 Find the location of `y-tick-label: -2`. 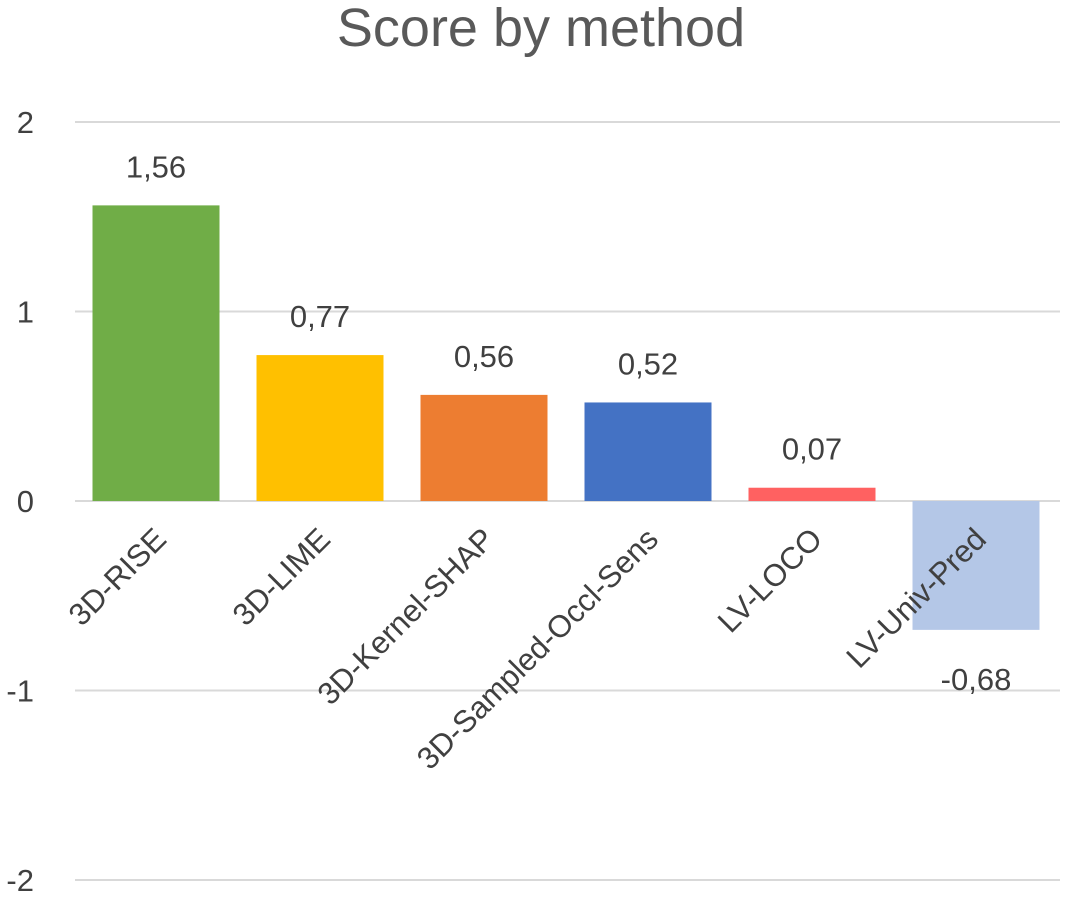

y-tick-label: -2 is located at coordinates (20, 880).